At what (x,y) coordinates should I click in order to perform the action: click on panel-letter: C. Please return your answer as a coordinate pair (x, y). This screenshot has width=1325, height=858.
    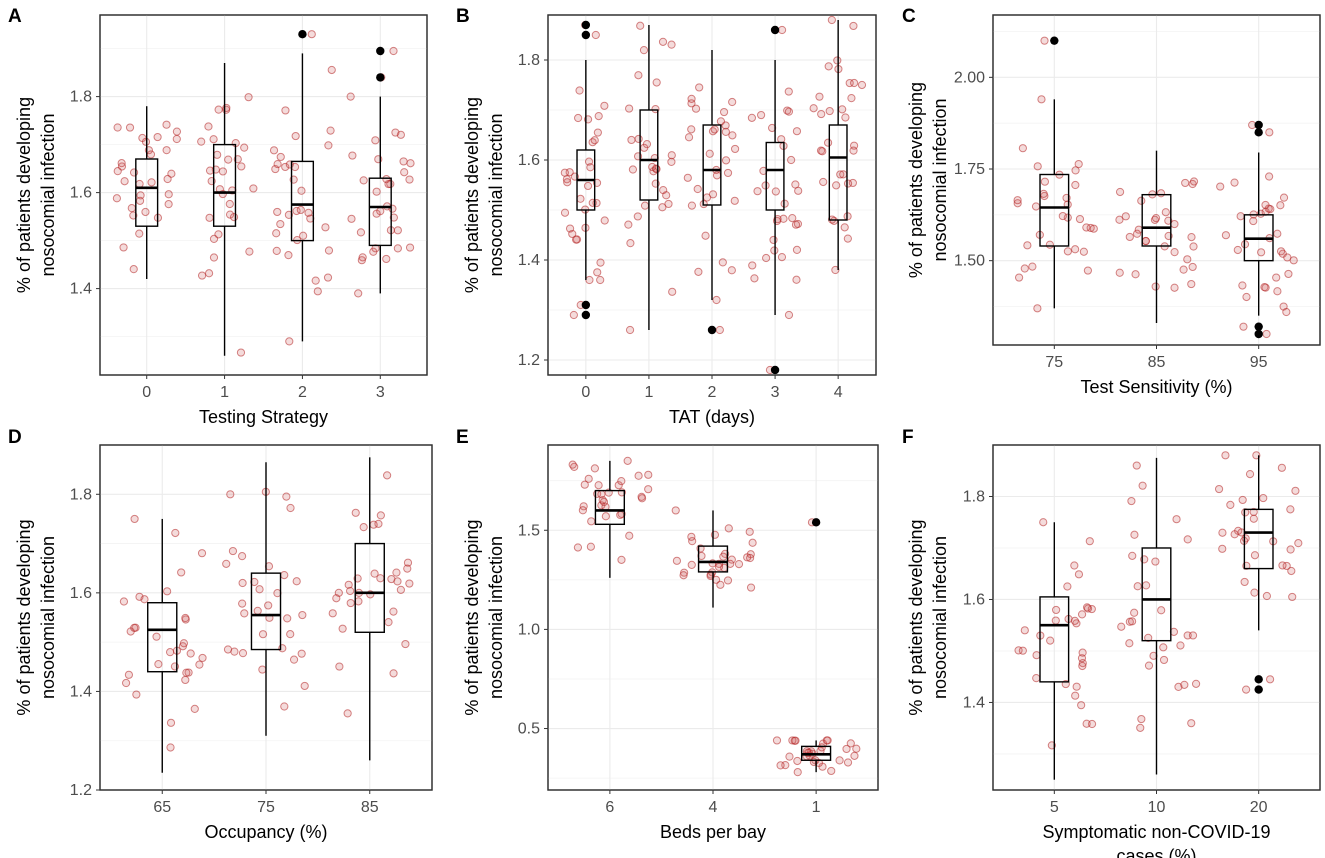
    Looking at the image, I should click on (909, 16).